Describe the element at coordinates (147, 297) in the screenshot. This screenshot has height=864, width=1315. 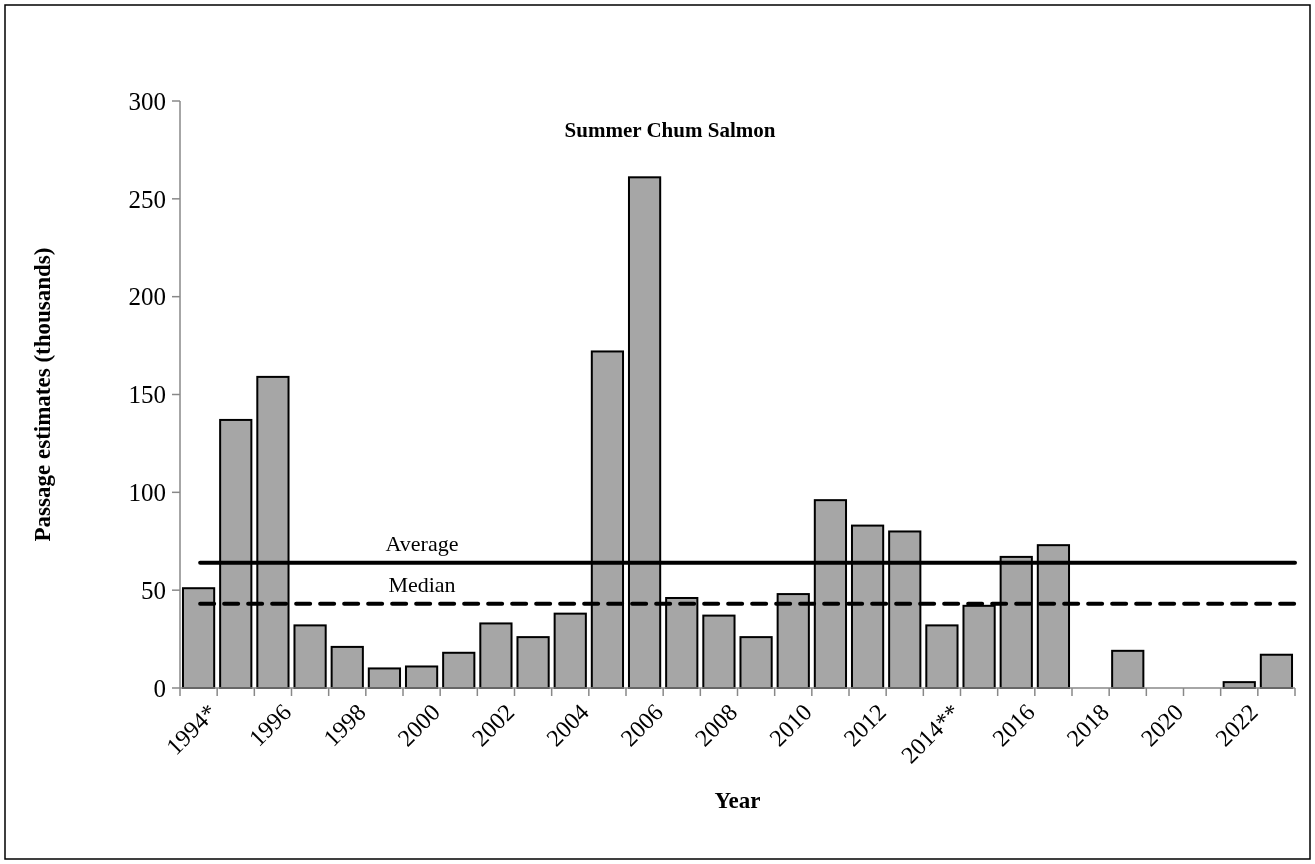
I see `y-tick-label: 200` at that location.